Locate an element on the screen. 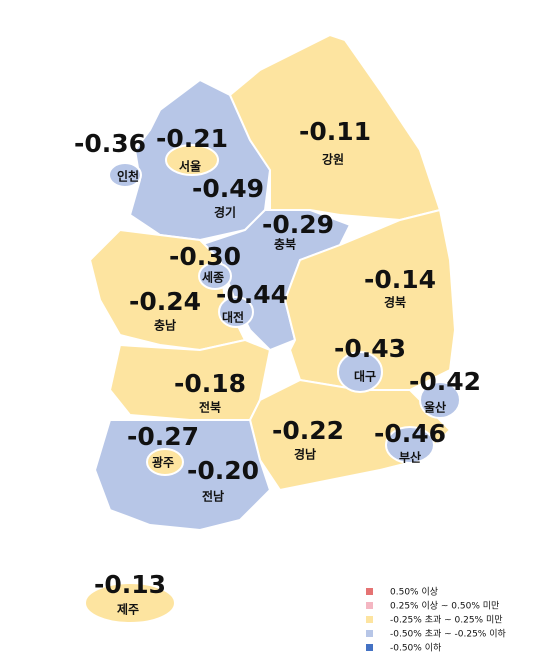  region-name: 충북 is located at coordinates (285, 244).